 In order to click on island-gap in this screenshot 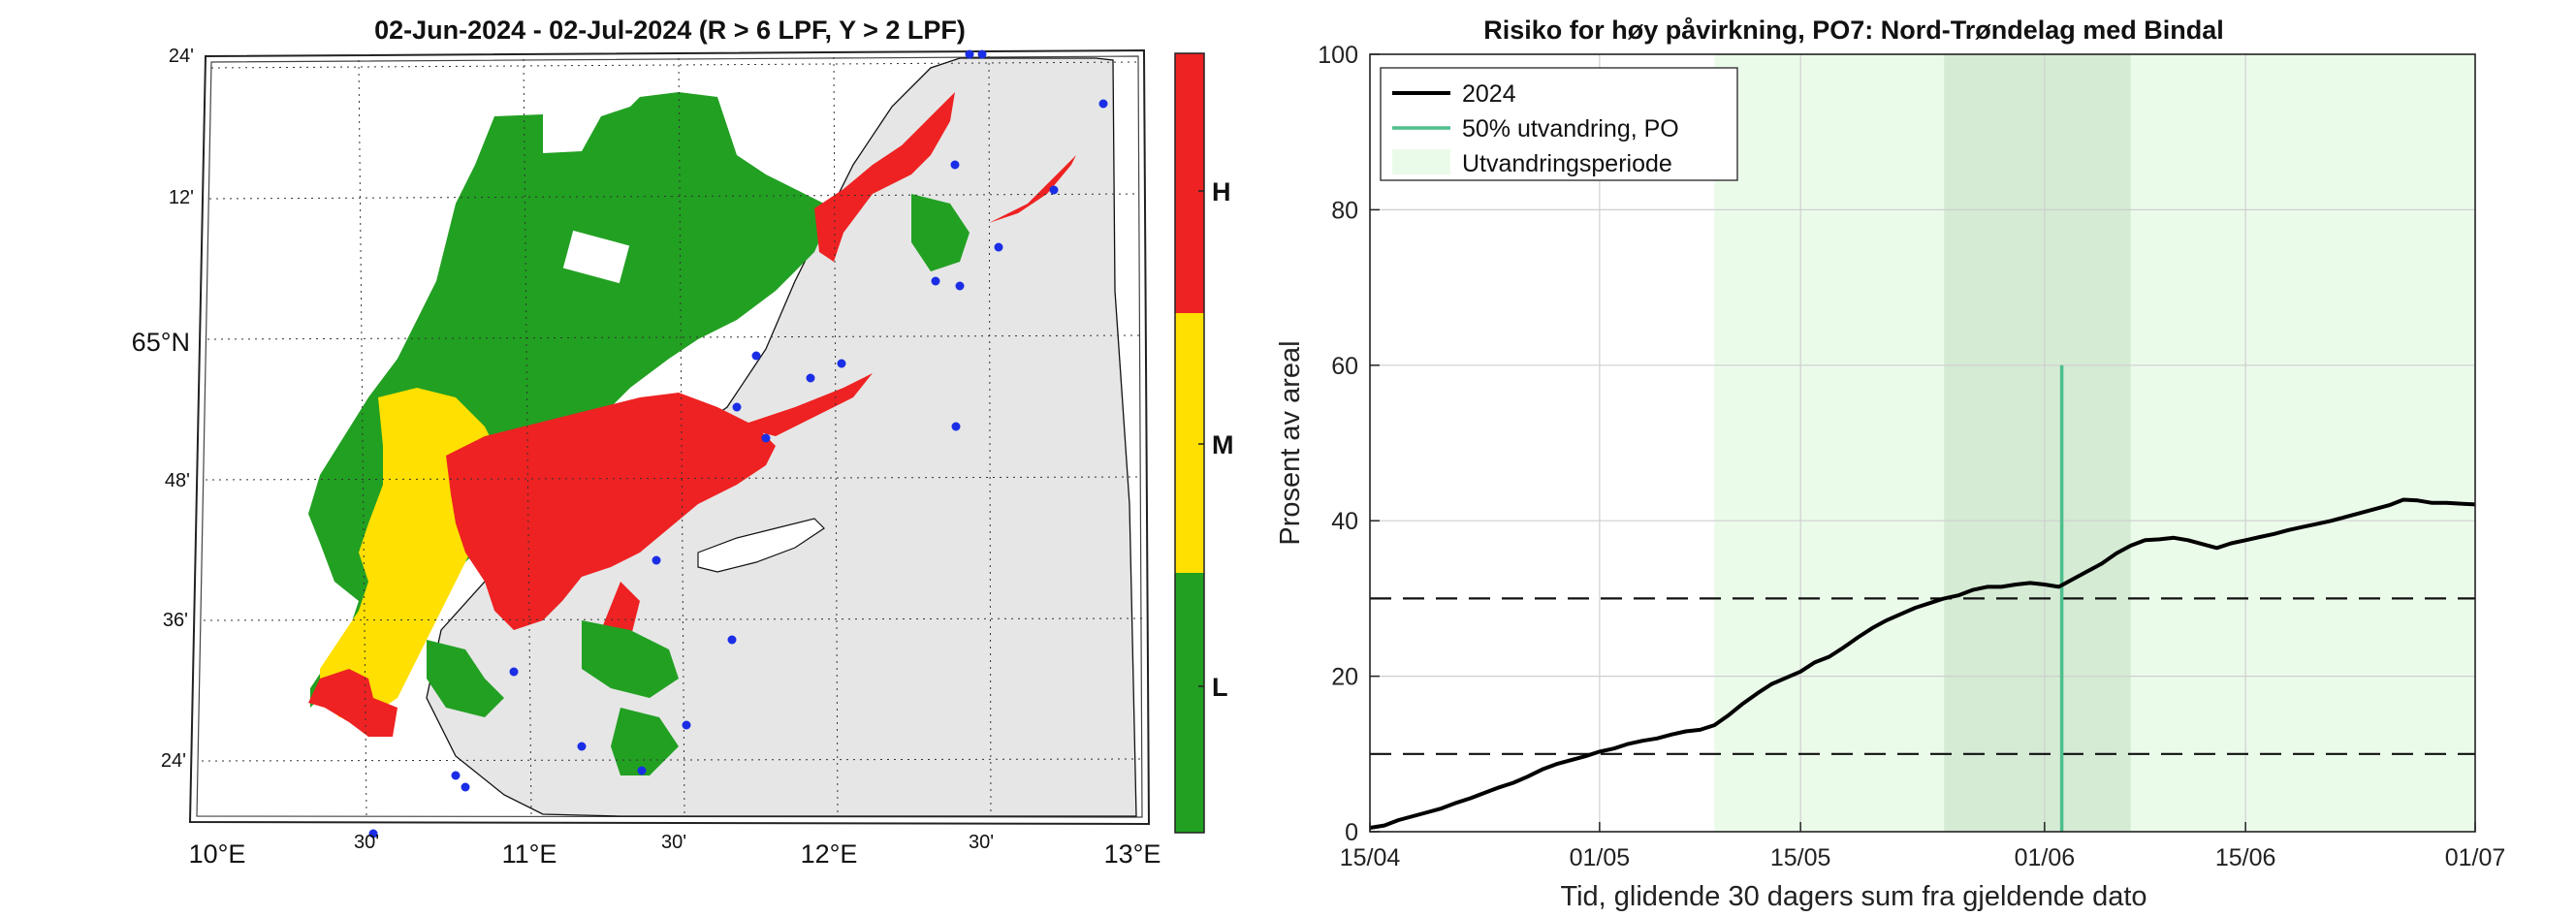, I will do `click(596, 257)`.